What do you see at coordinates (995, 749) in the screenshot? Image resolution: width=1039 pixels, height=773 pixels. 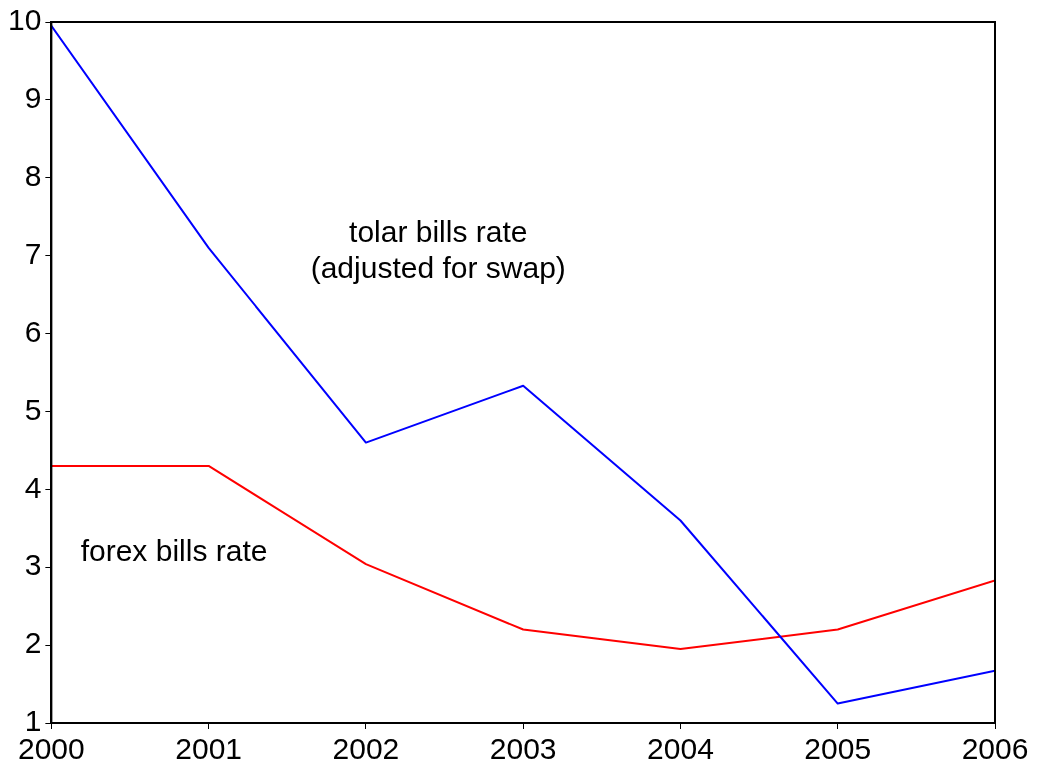 I see `x-tick-label: 2006` at bounding box center [995, 749].